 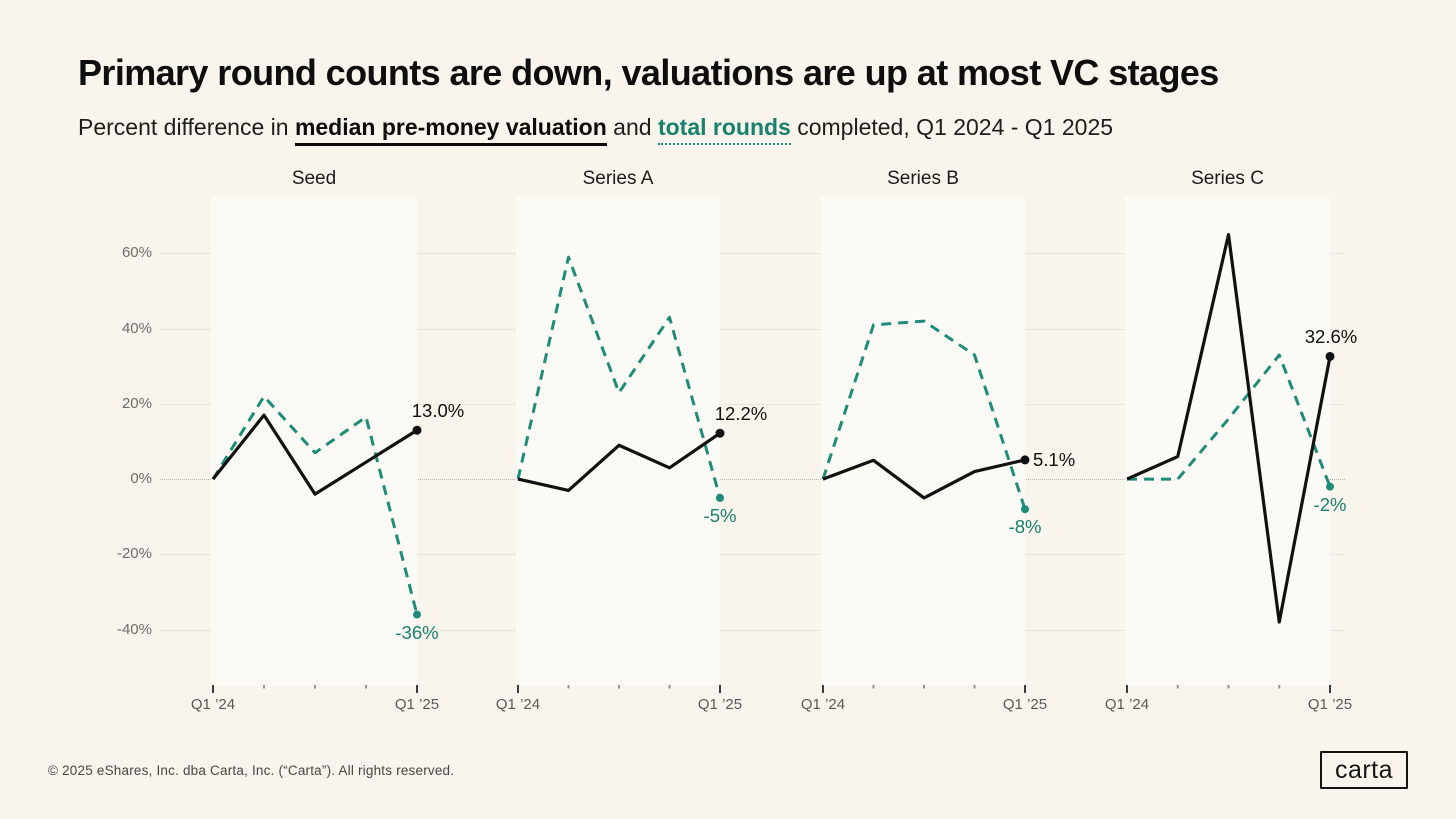 I want to click on facet-band-seed, so click(x=314, y=441).